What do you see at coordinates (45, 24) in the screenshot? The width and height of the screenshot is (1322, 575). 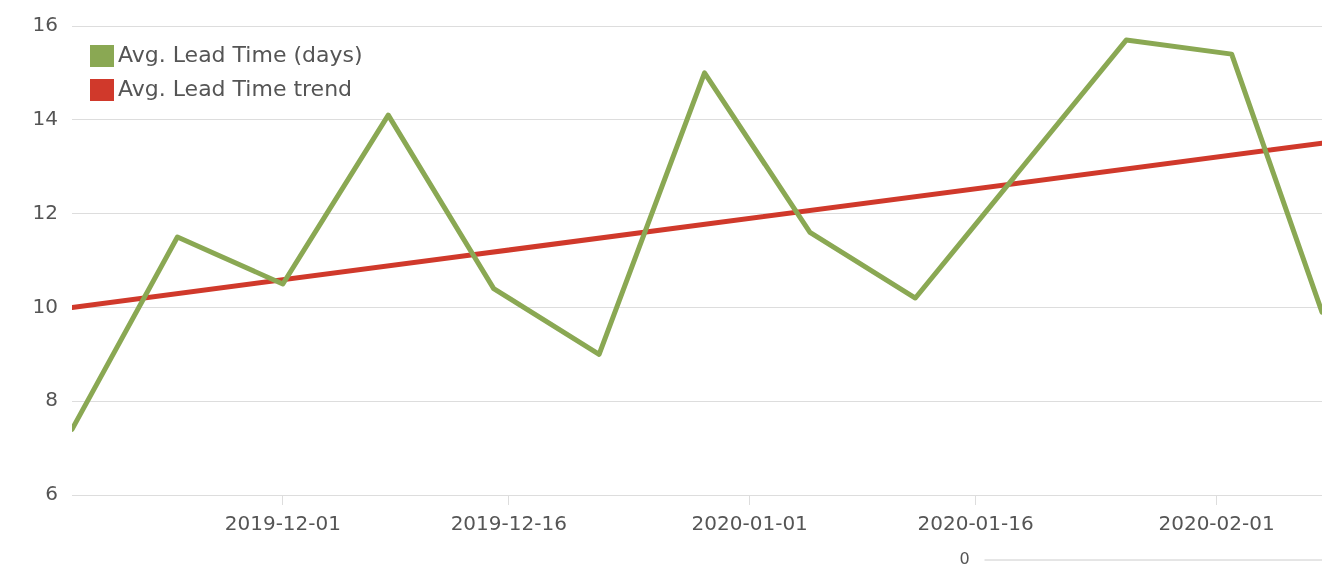 I see `y-tick-label: 16` at bounding box center [45, 24].